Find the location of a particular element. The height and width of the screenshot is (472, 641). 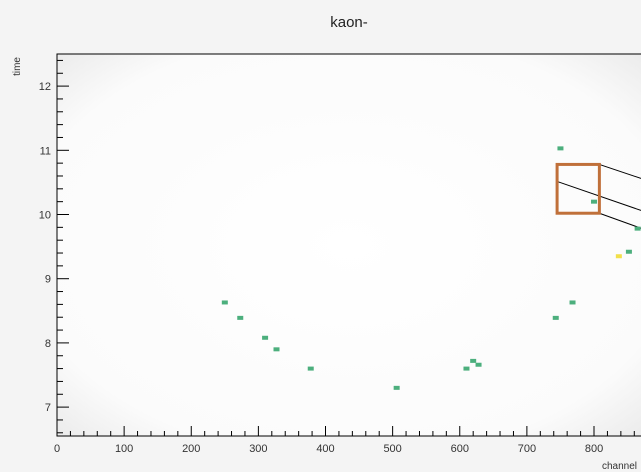

x-tick-label: 600 is located at coordinates (460, 449).